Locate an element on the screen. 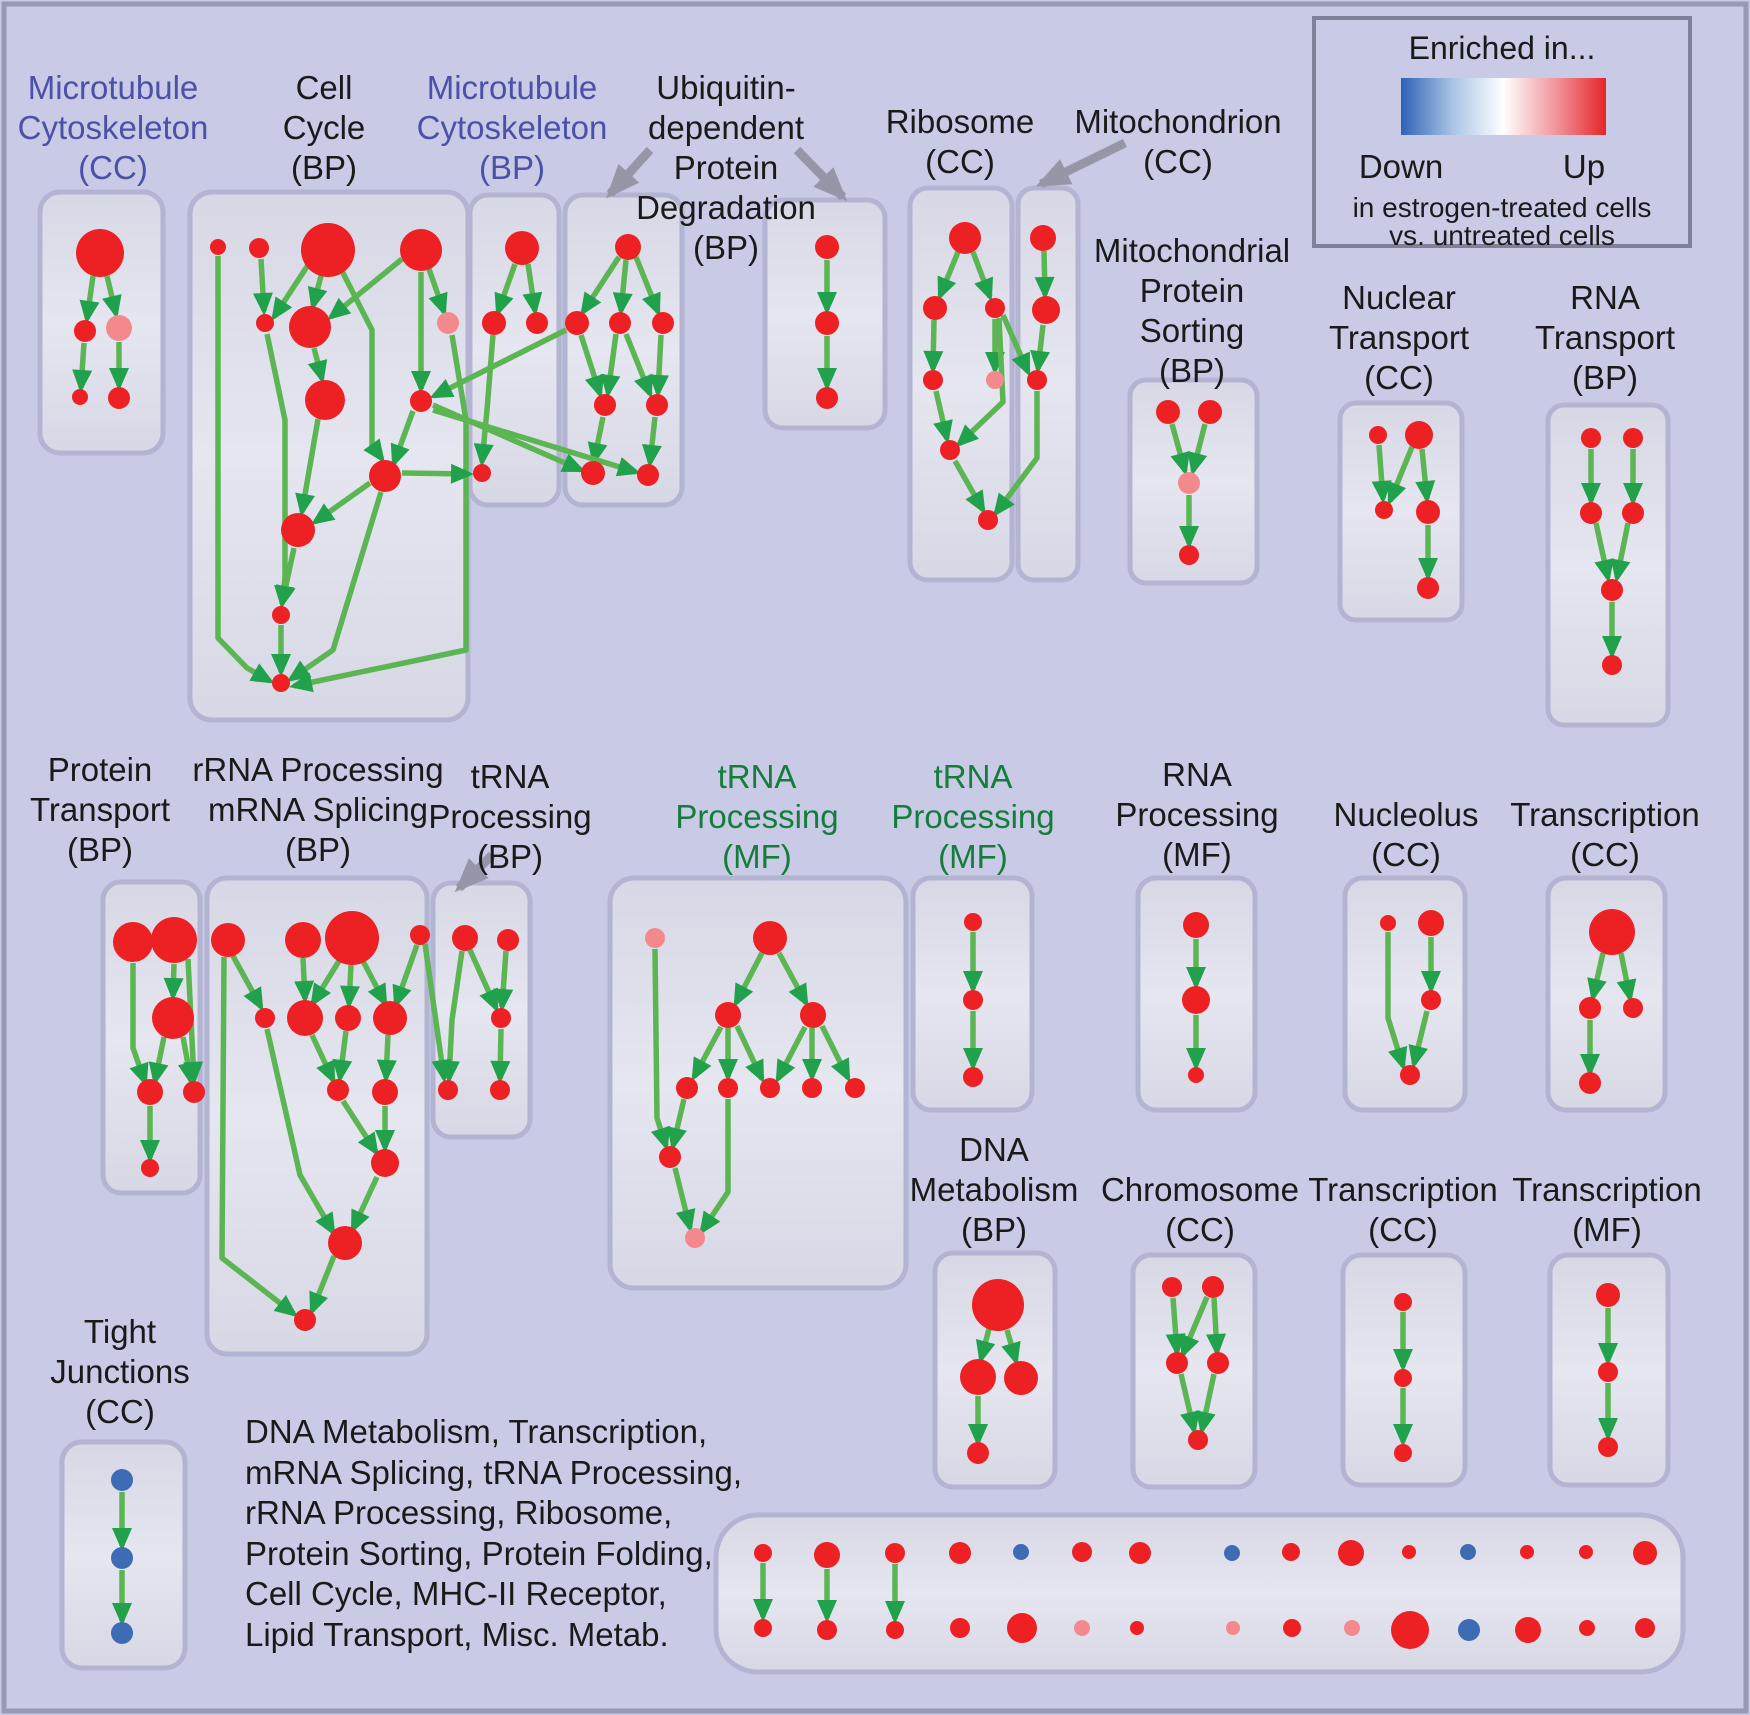  nucleolus-box is located at coordinates (1405, 994).